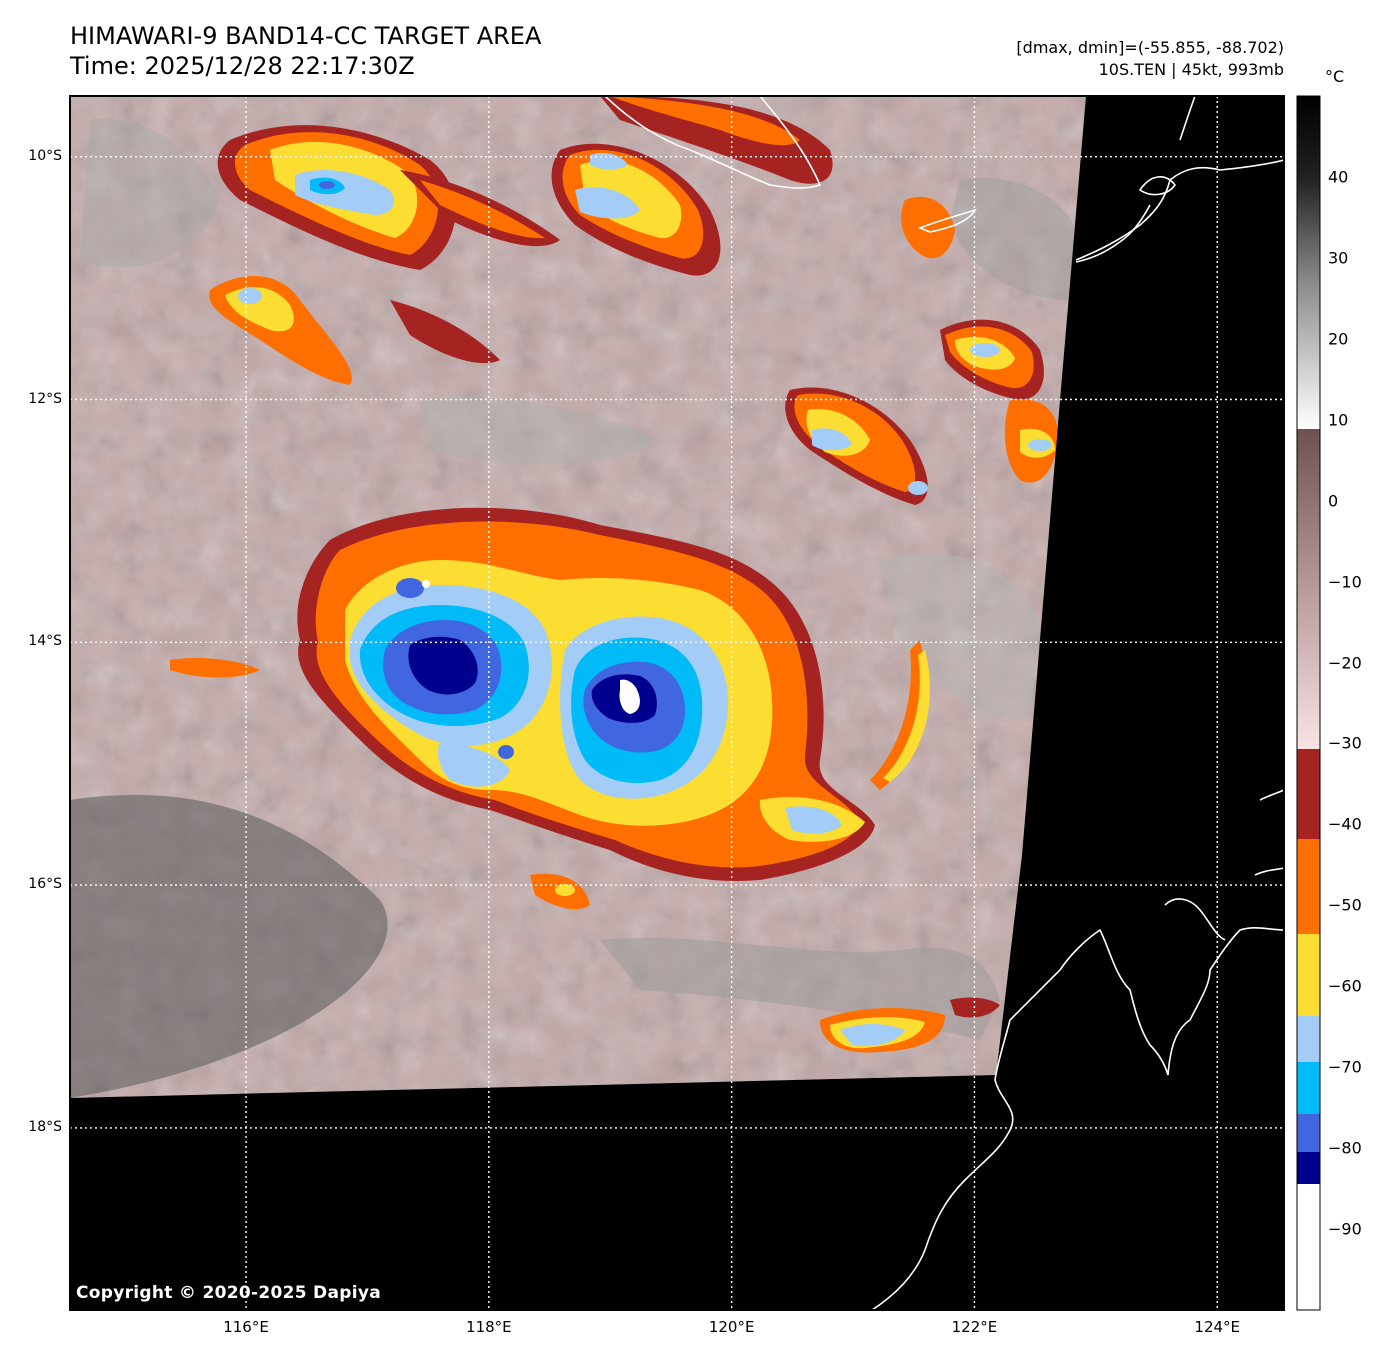 Image resolution: width=1388 pixels, height=1359 pixels. I want to click on lon-label: 122°E, so click(974, 1327).